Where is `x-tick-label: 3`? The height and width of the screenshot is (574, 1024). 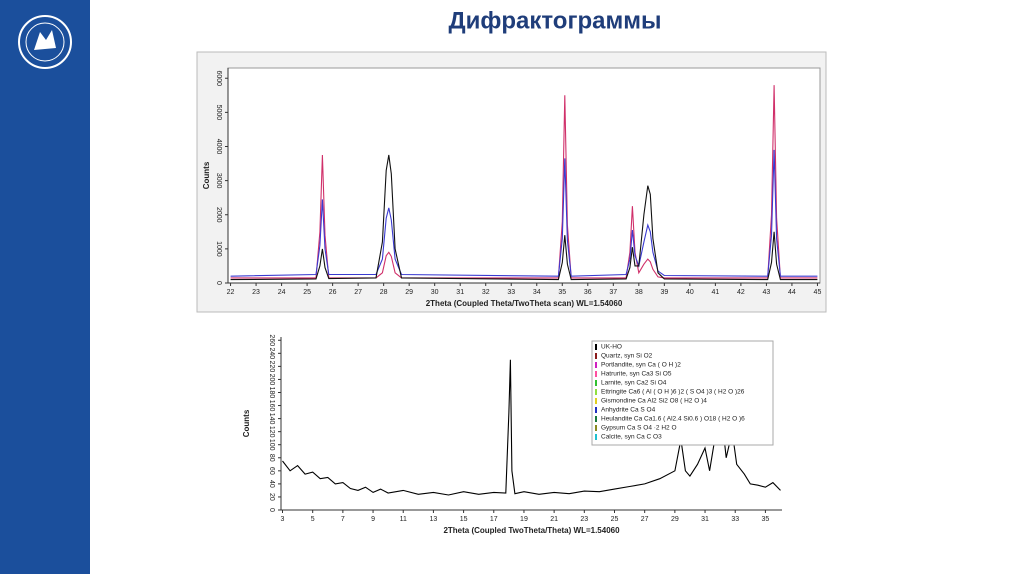 x-tick-label: 3 is located at coordinates (283, 519).